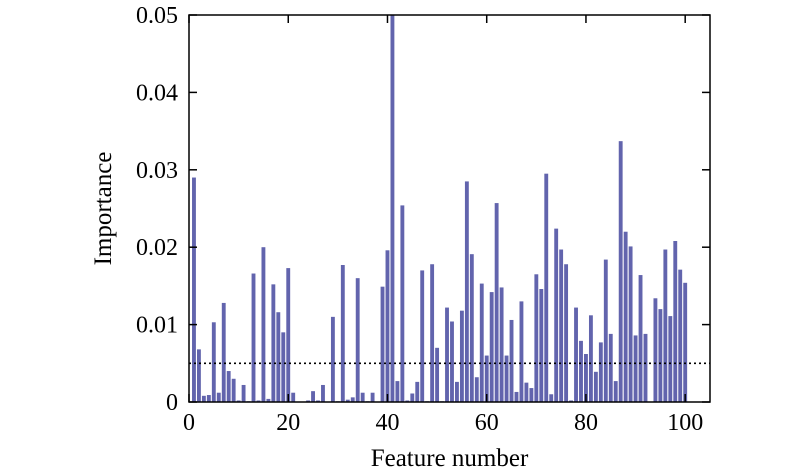 The image size is (800, 474). What do you see at coordinates (172, 403) in the screenshot?
I see `y-tick-label: 0` at bounding box center [172, 403].